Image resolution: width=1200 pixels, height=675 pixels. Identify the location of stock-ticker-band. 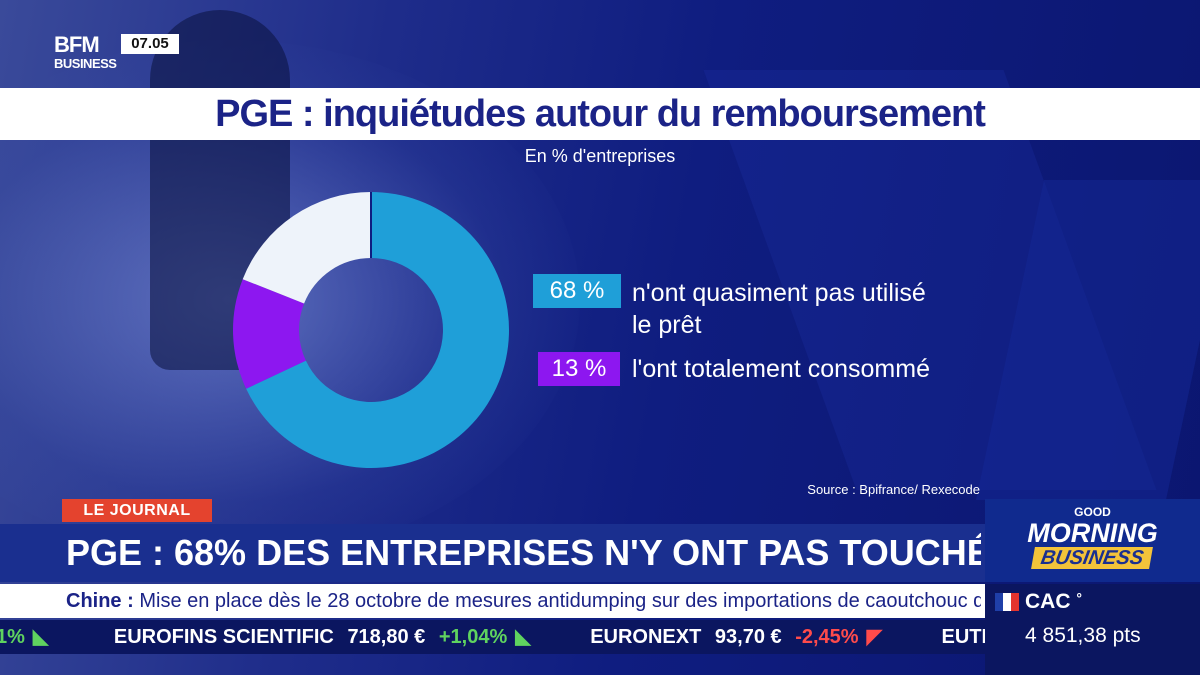
(492, 637).